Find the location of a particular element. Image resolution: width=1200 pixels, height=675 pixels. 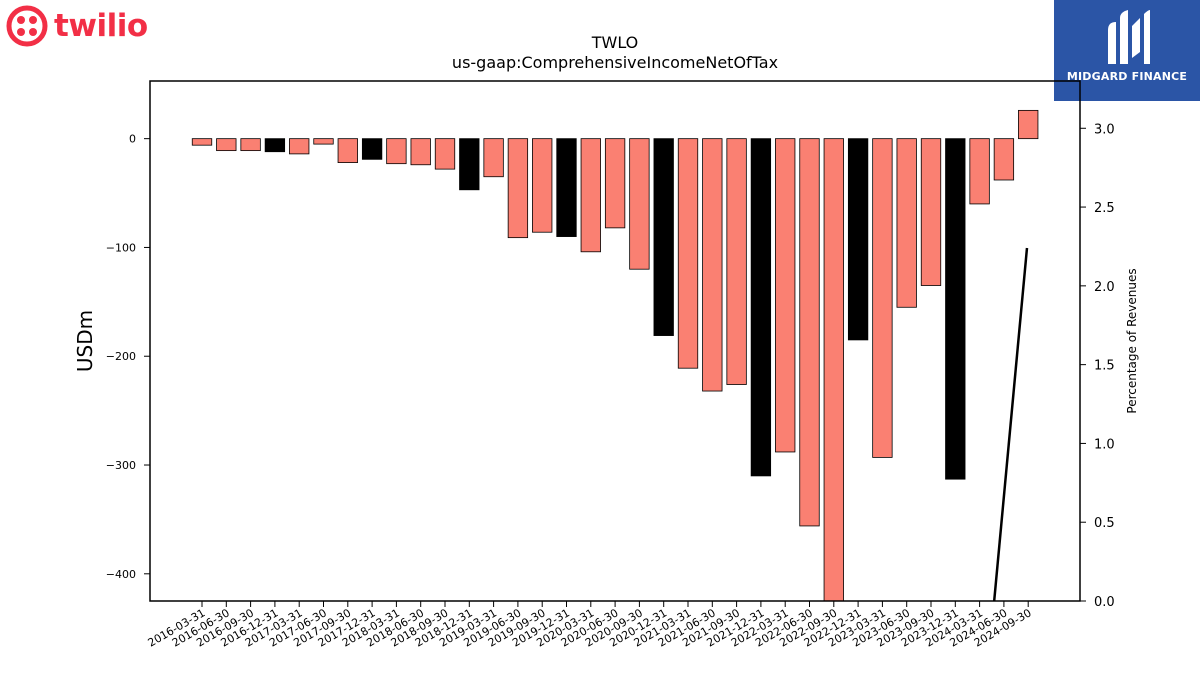

twilio-wordmark: twilio is located at coordinates (101, 26).